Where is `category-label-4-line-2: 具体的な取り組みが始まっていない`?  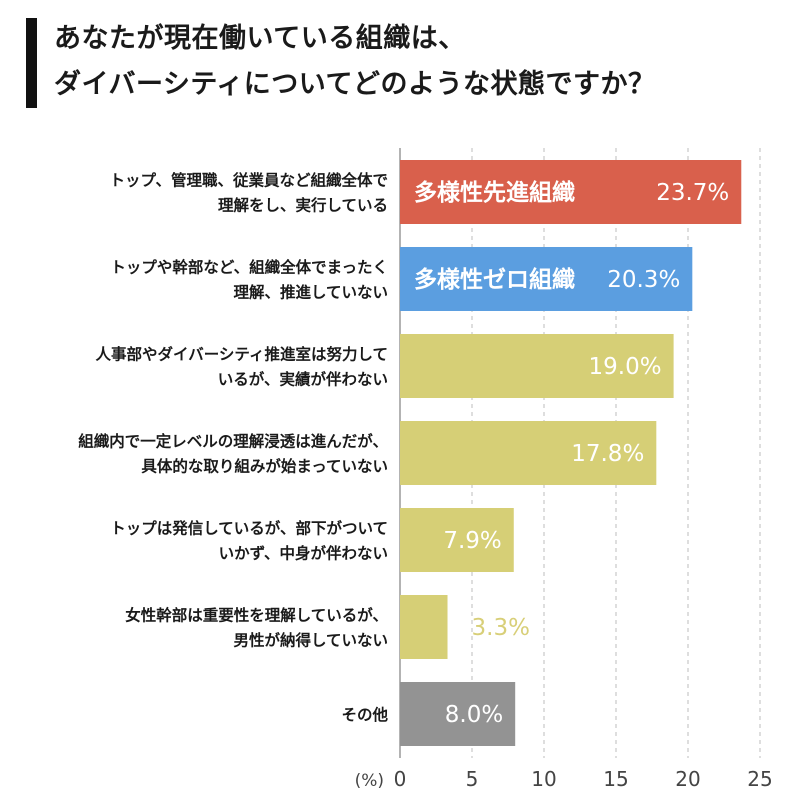
category-label-4-line-2: 具体的な取り組みが始まっていない is located at coordinates (264, 466).